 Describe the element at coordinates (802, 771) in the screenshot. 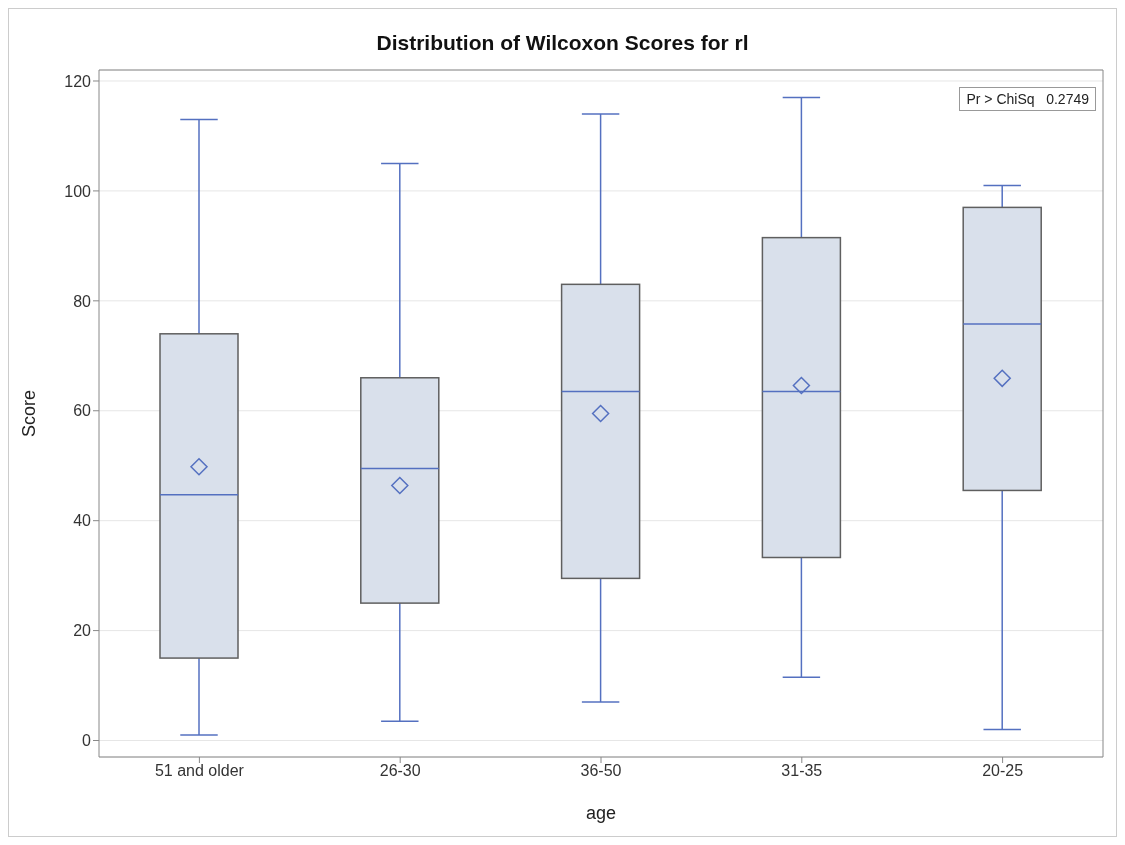

I see `x-tick-label: 31-35` at that location.